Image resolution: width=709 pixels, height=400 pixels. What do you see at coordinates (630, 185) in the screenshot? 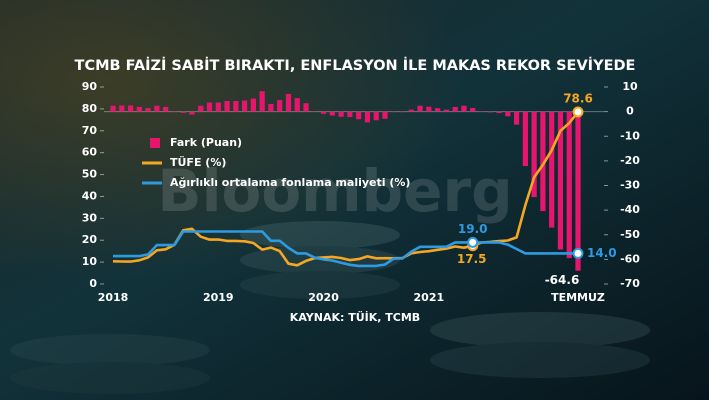
I see `y2-tick-label: -30` at bounding box center [630, 185].